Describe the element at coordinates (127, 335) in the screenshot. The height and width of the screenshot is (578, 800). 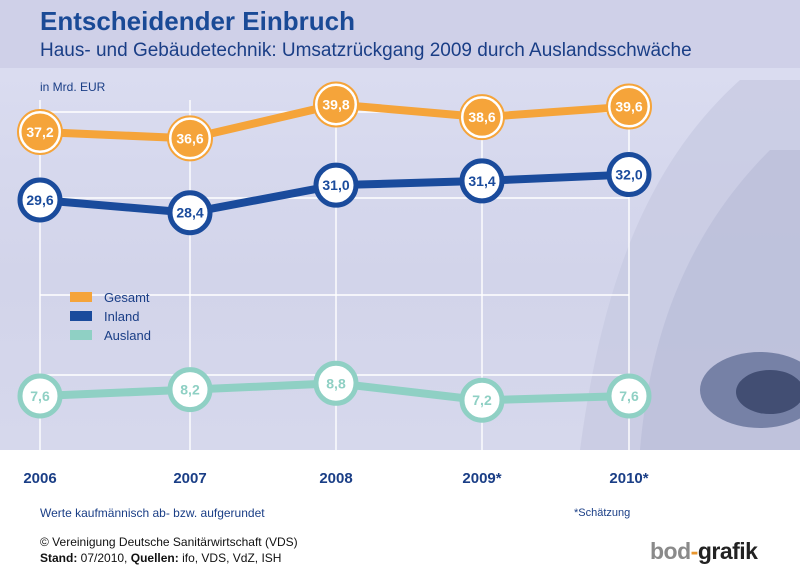
I see `legend-label-ausland: Ausland` at that location.